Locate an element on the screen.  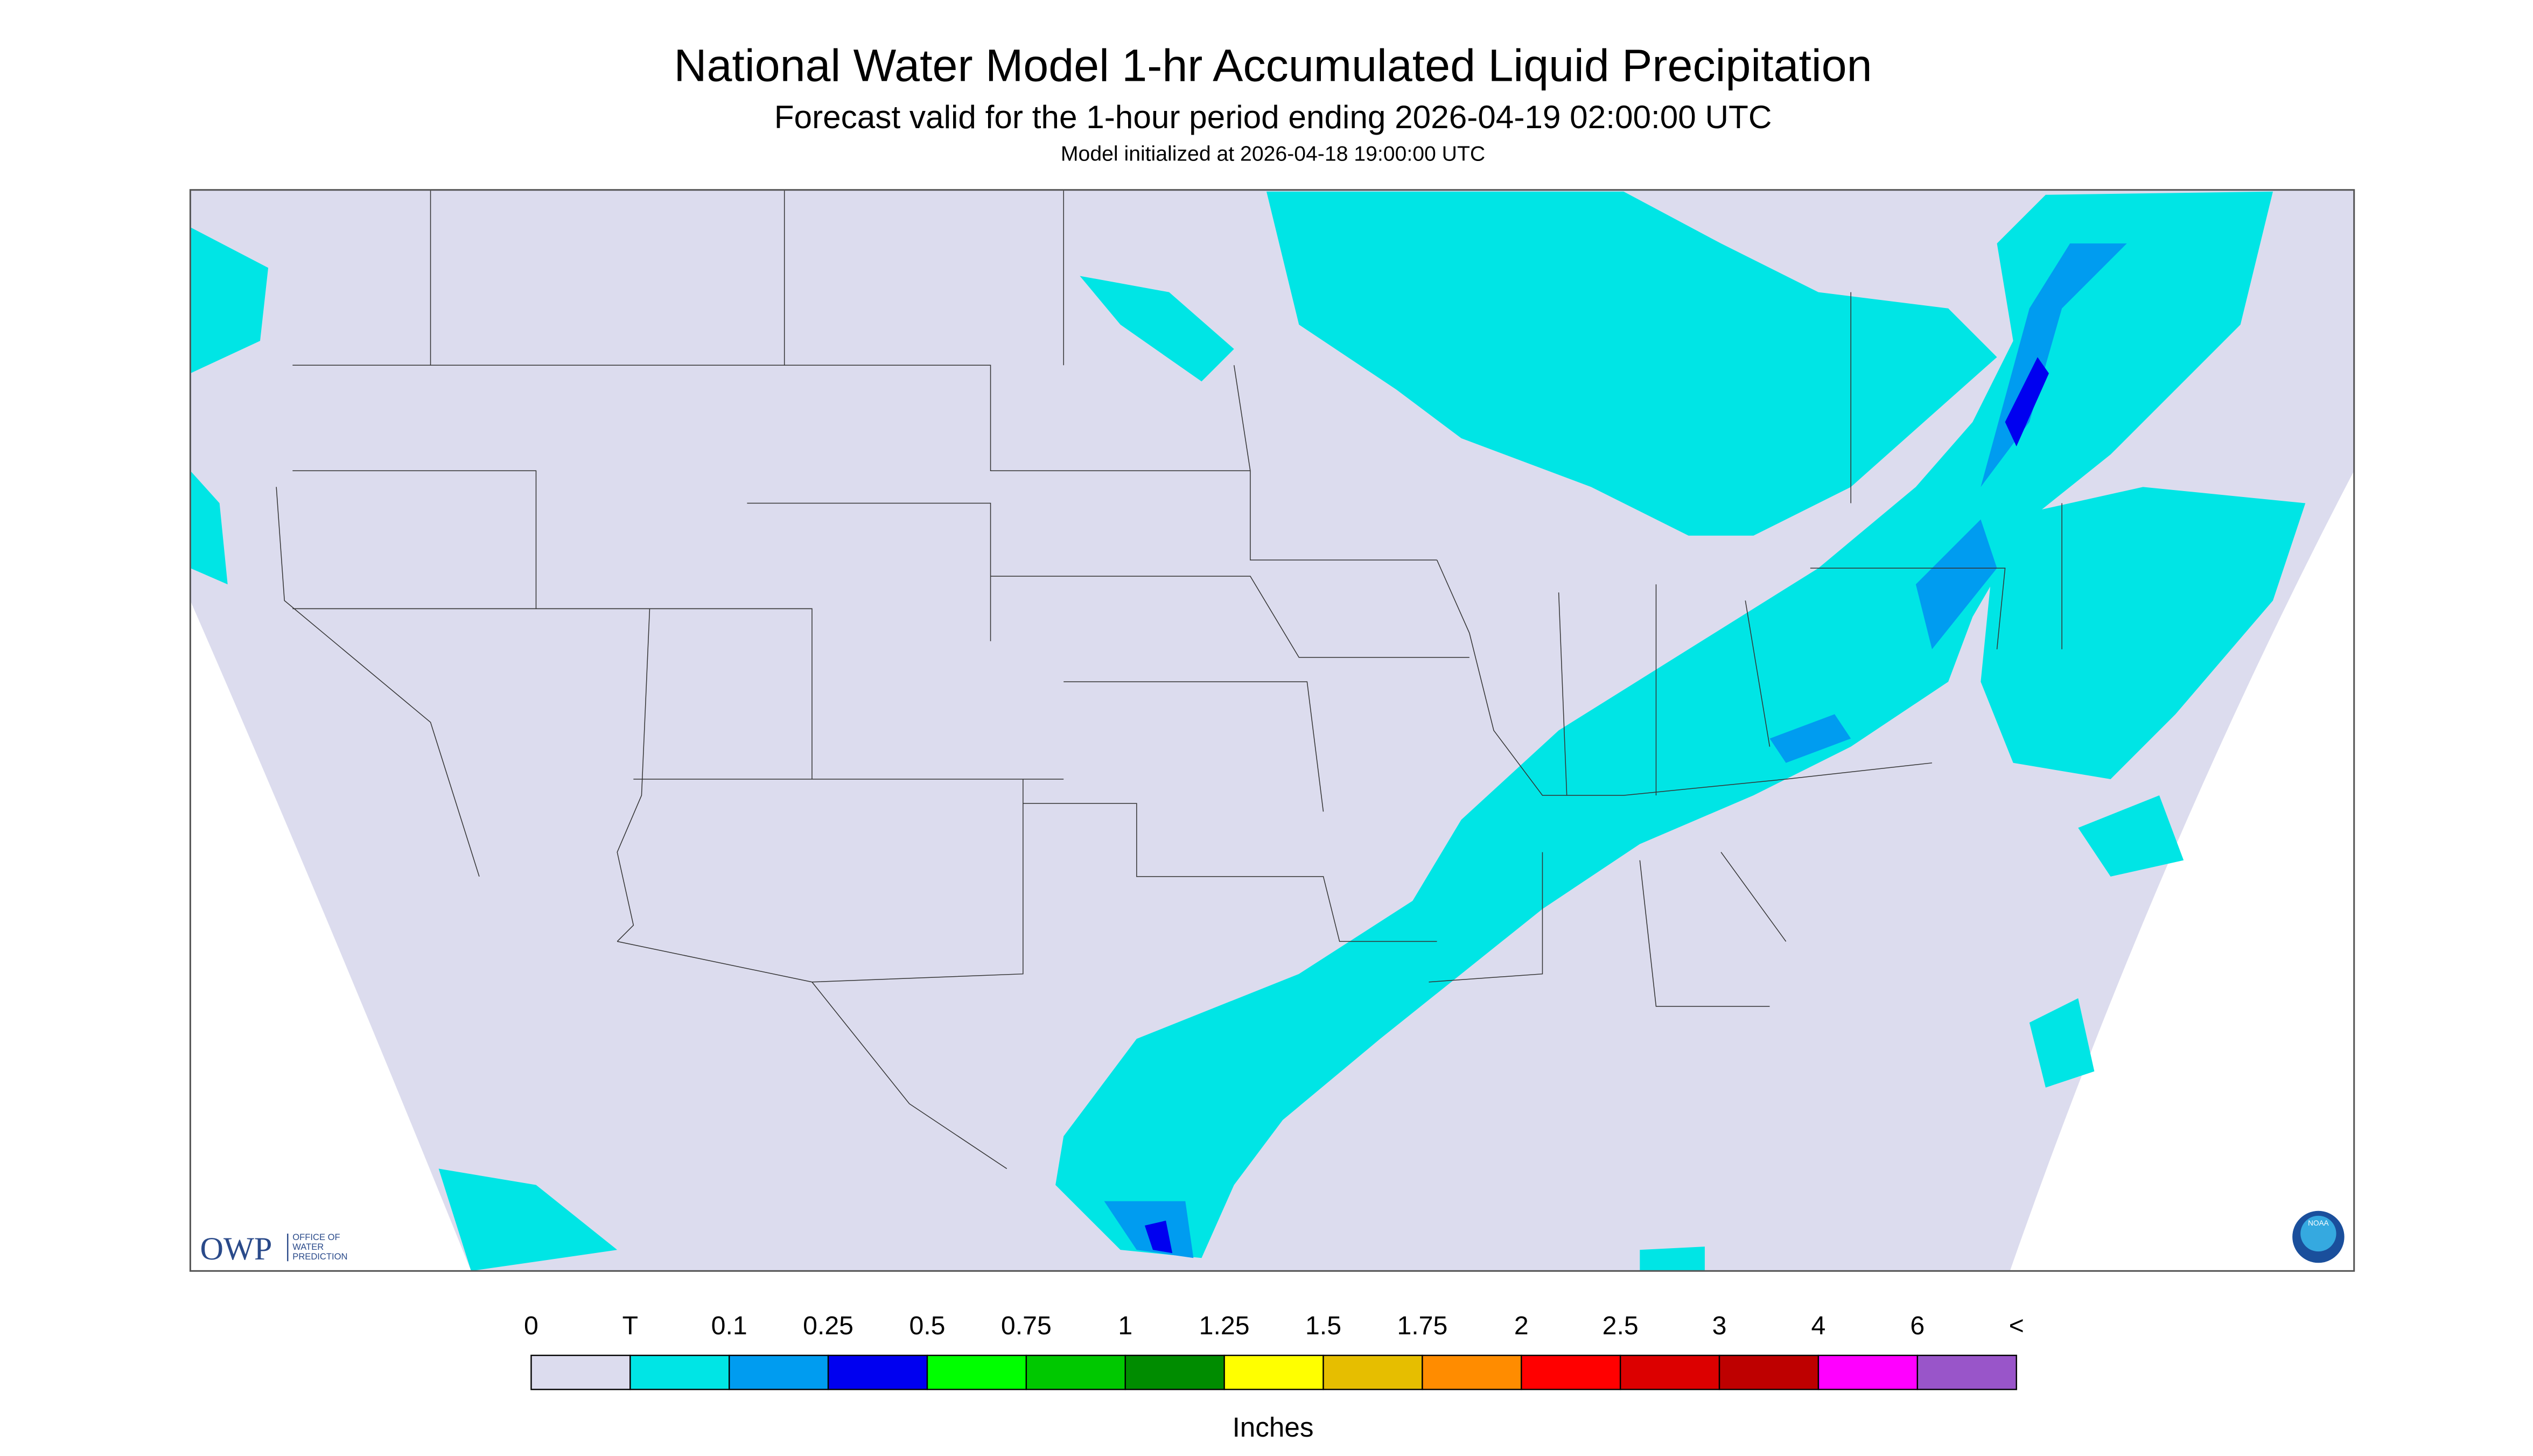
legend-label: 0.75 is located at coordinates (1026, 1325).